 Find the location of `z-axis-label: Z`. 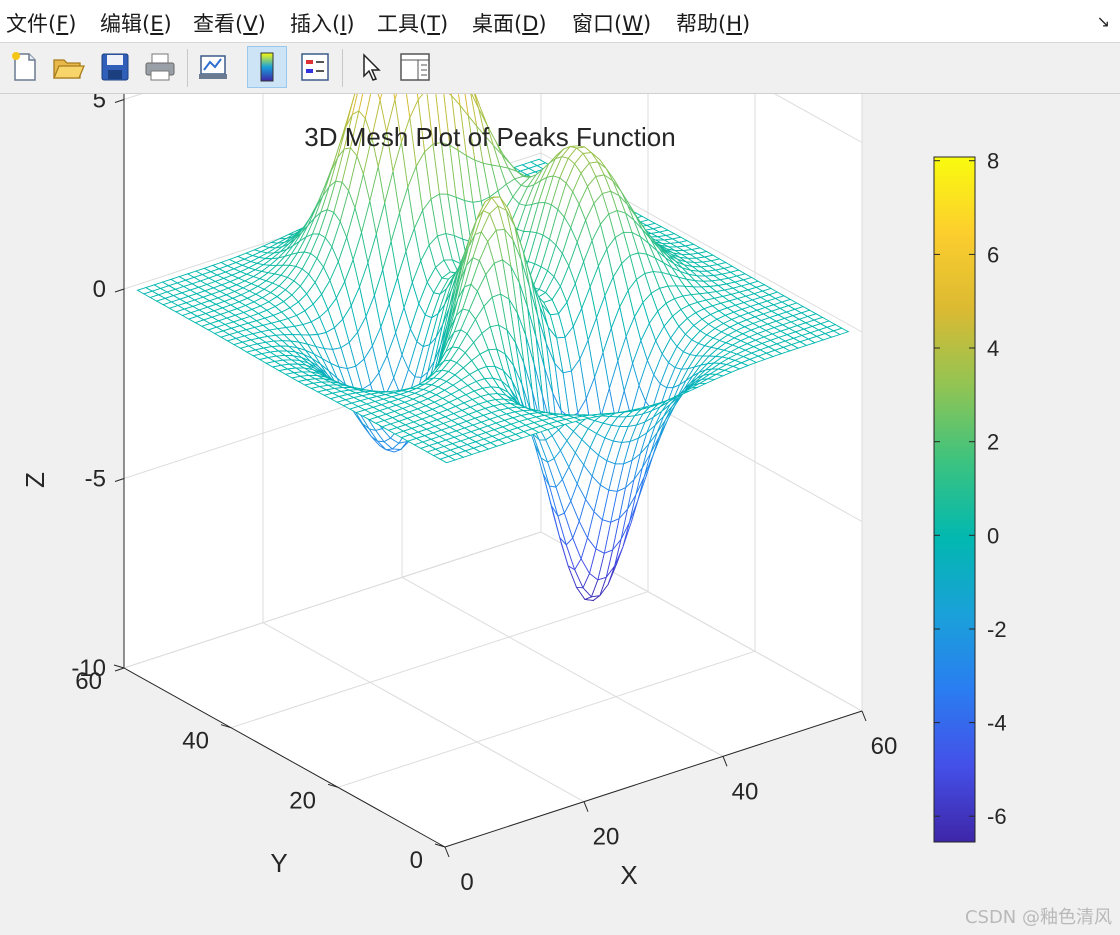

z-axis-label: Z is located at coordinates (35, 480).